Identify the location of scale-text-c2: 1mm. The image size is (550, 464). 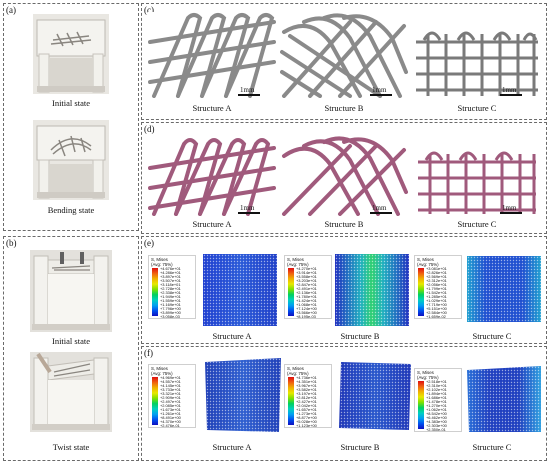
(379, 90).